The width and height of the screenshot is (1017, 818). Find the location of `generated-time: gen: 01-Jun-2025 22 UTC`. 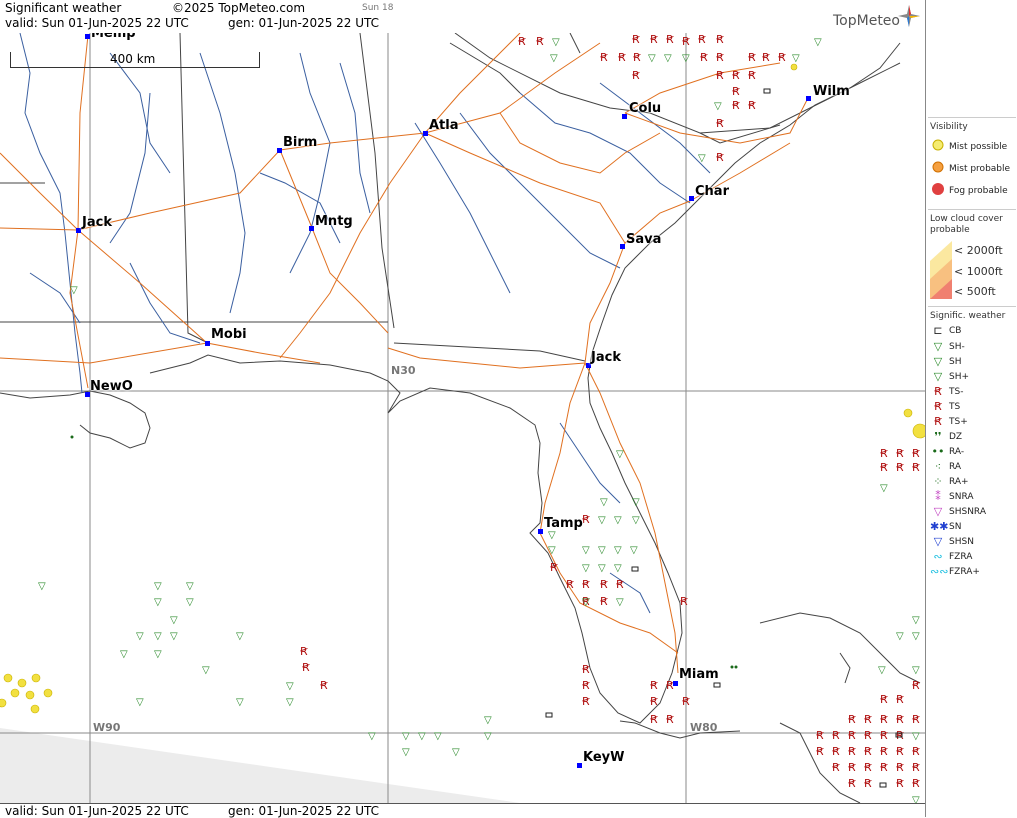

generated-time: gen: 01-Jun-2025 22 UTC is located at coordinates (304, 23).